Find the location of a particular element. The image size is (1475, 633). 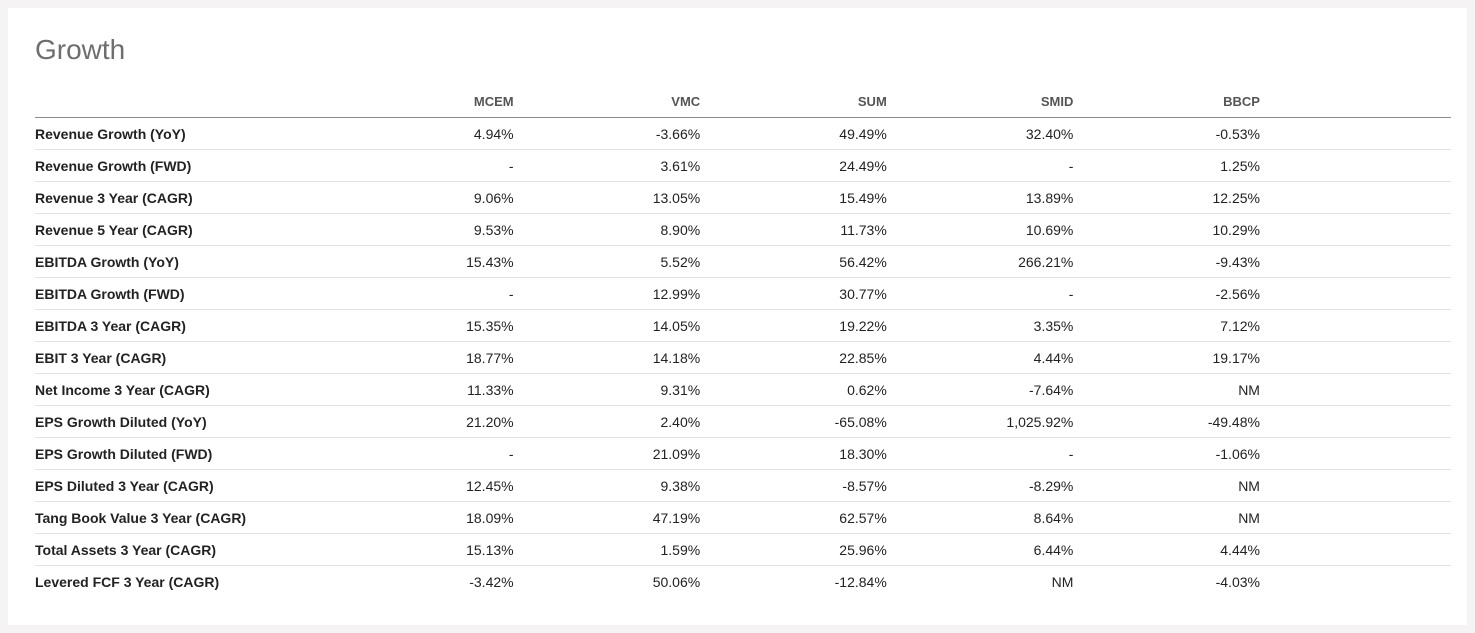

cell-value: 266.21% is located at coordinates (980, 261).